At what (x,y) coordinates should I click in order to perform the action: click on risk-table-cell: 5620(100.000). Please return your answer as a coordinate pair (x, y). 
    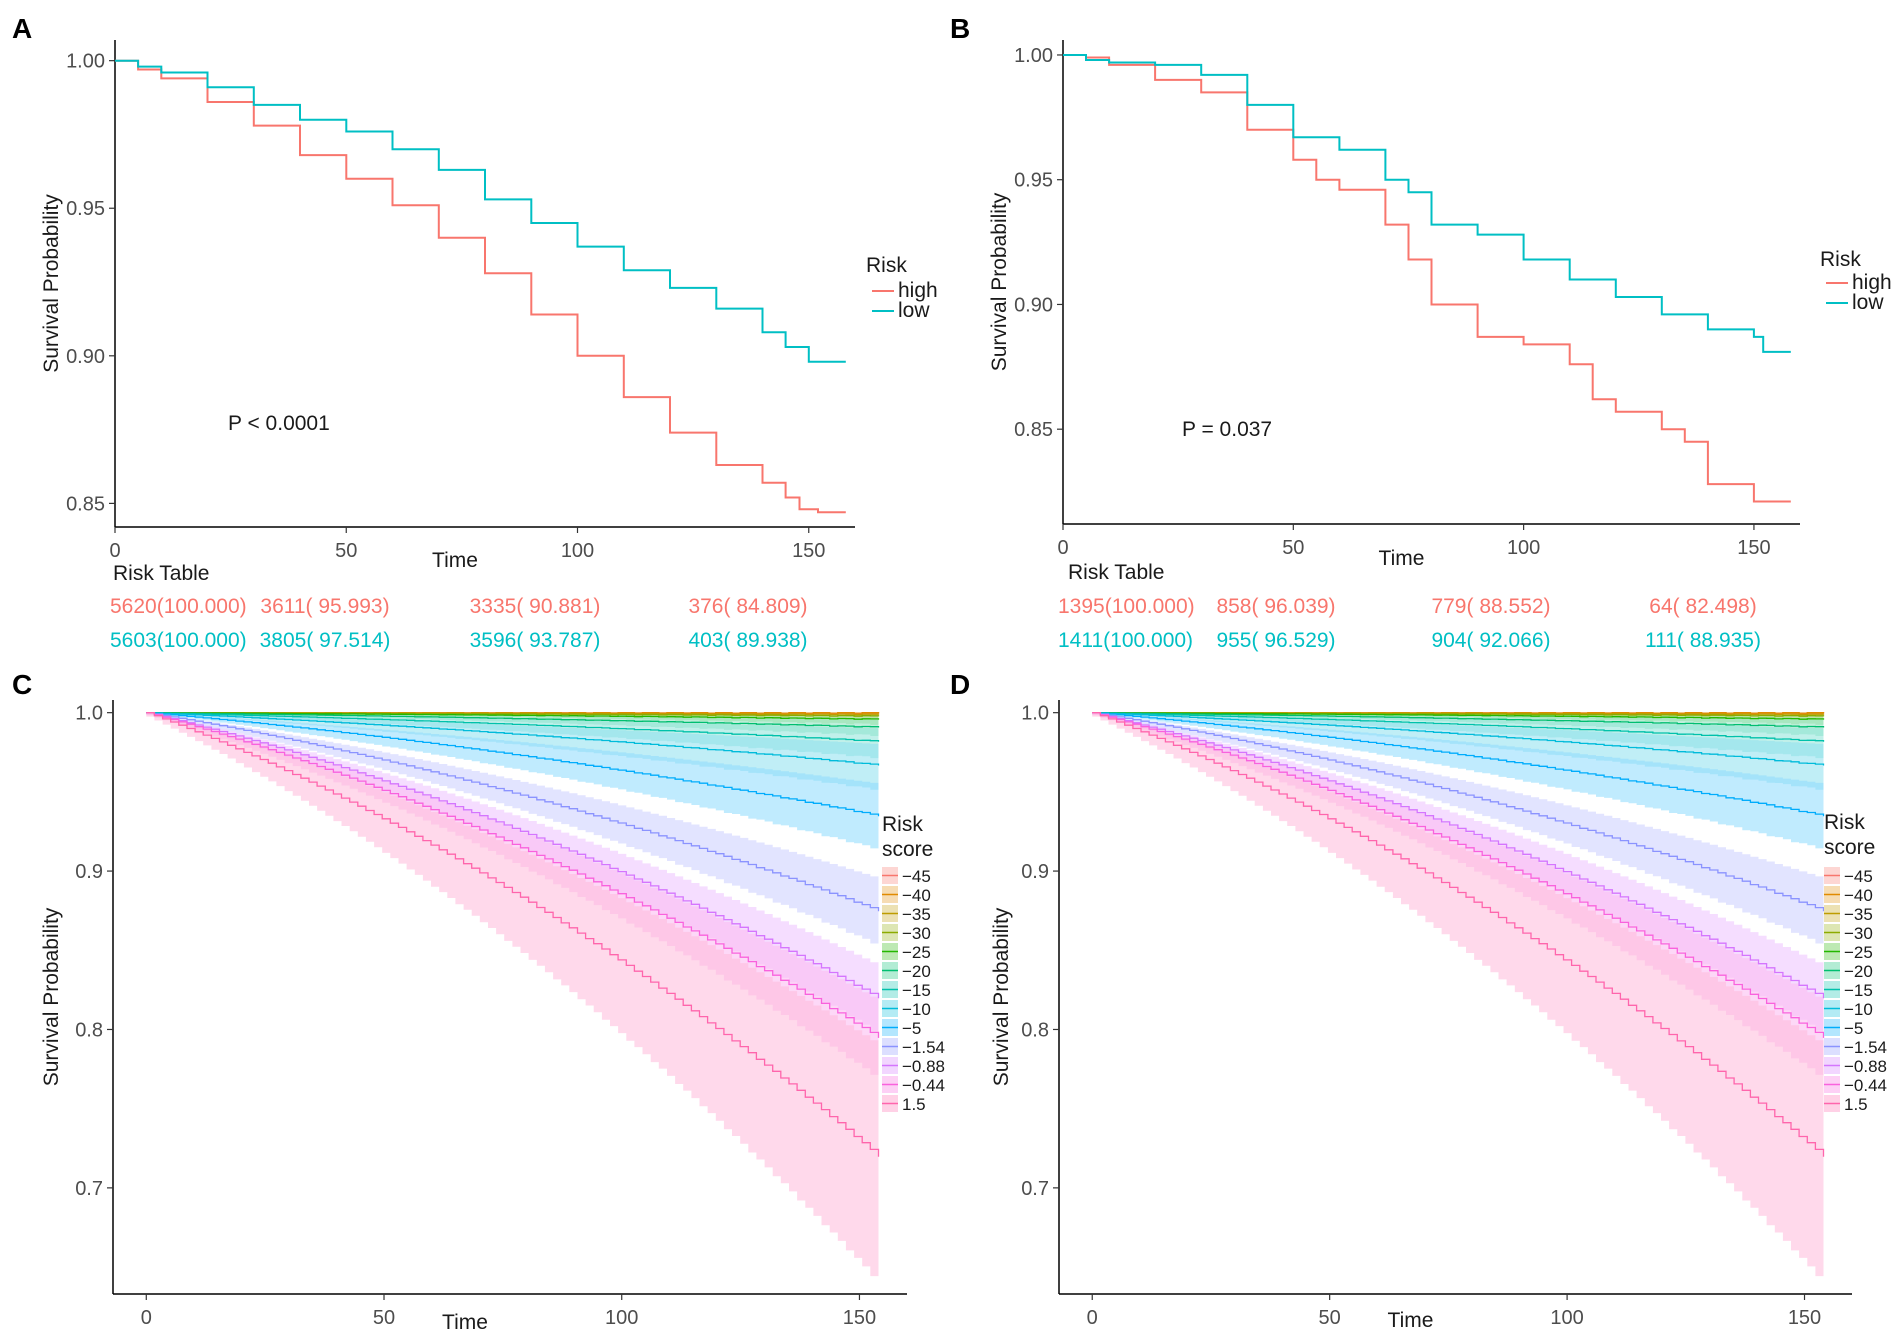
    Looking at the image, I should click on (178, 606).